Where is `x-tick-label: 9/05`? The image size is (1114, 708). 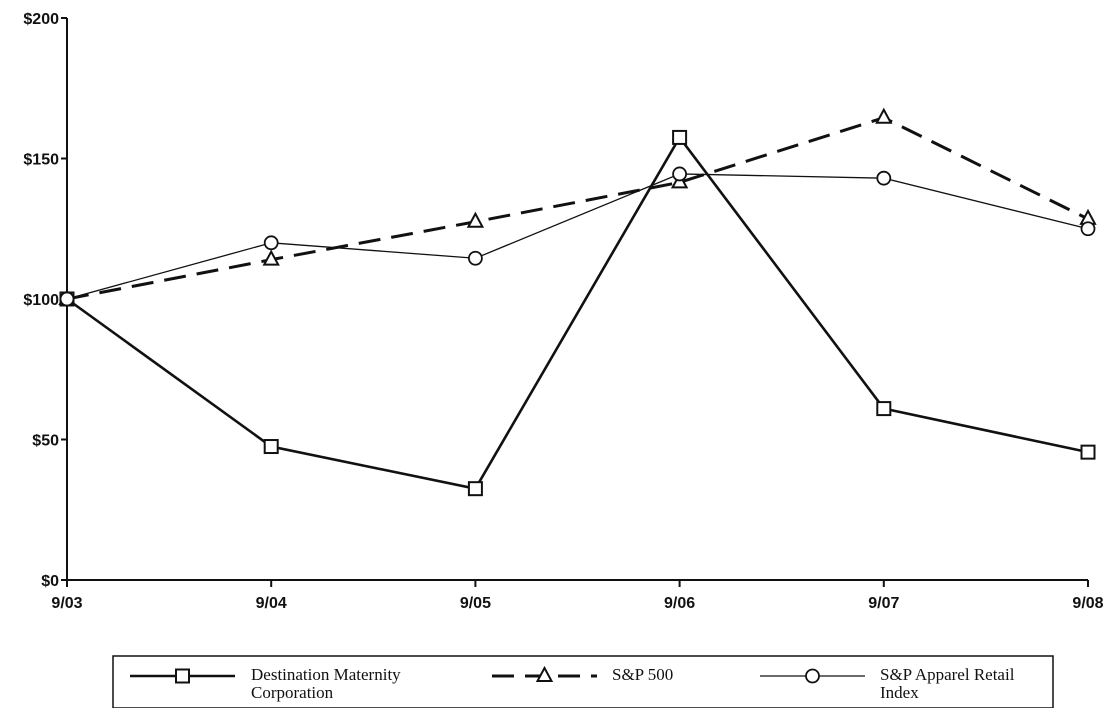 x-tick-label: 9/05 is located at coordinates (475, 603).